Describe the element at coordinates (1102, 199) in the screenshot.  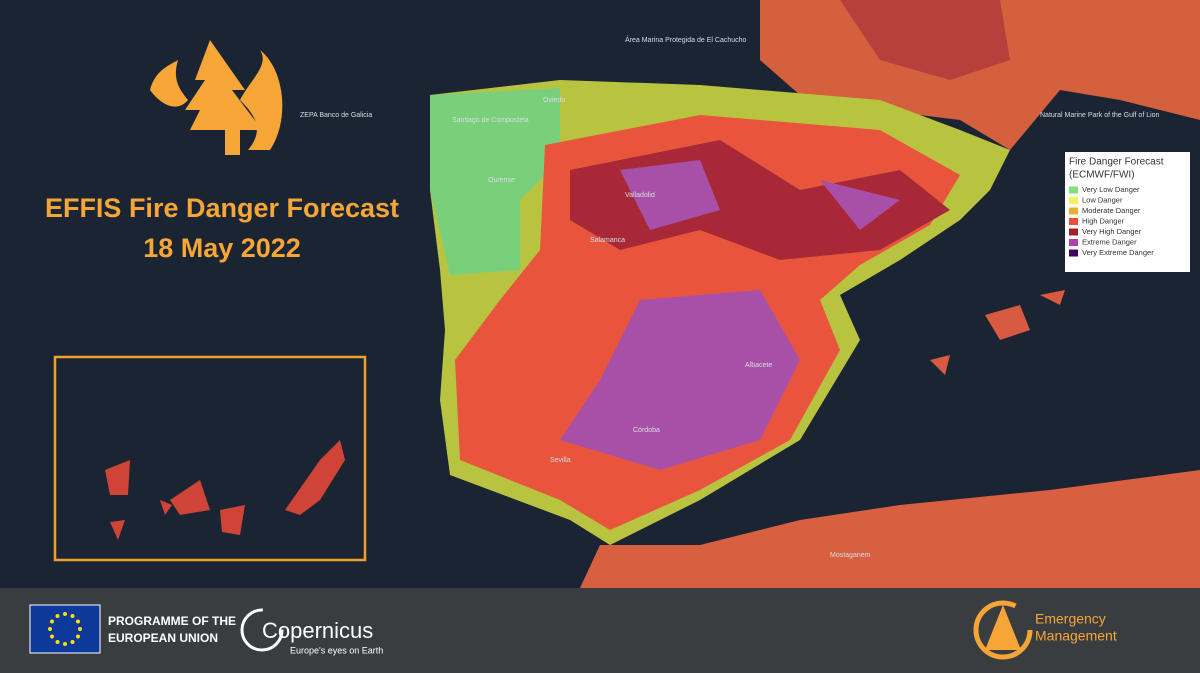
I see `legend-label: Low Danger` at that location.